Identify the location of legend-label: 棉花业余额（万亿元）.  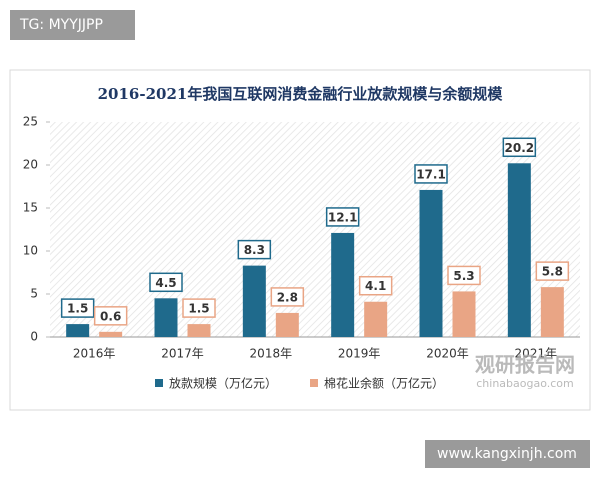
(384, 383).